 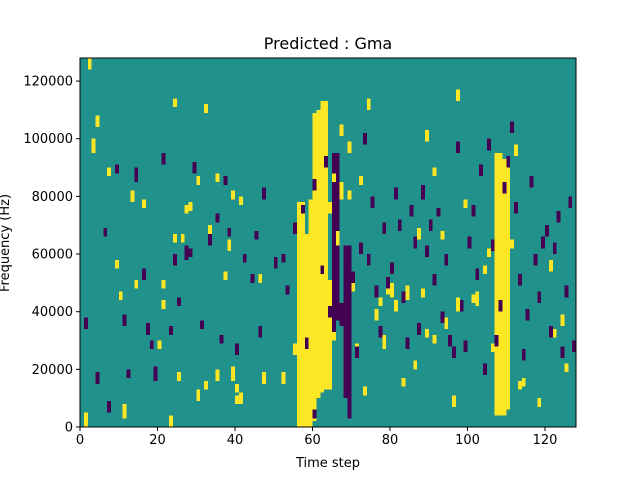 I want to click on chart-title: Predicted : Gma, so click(x=328, y=43).